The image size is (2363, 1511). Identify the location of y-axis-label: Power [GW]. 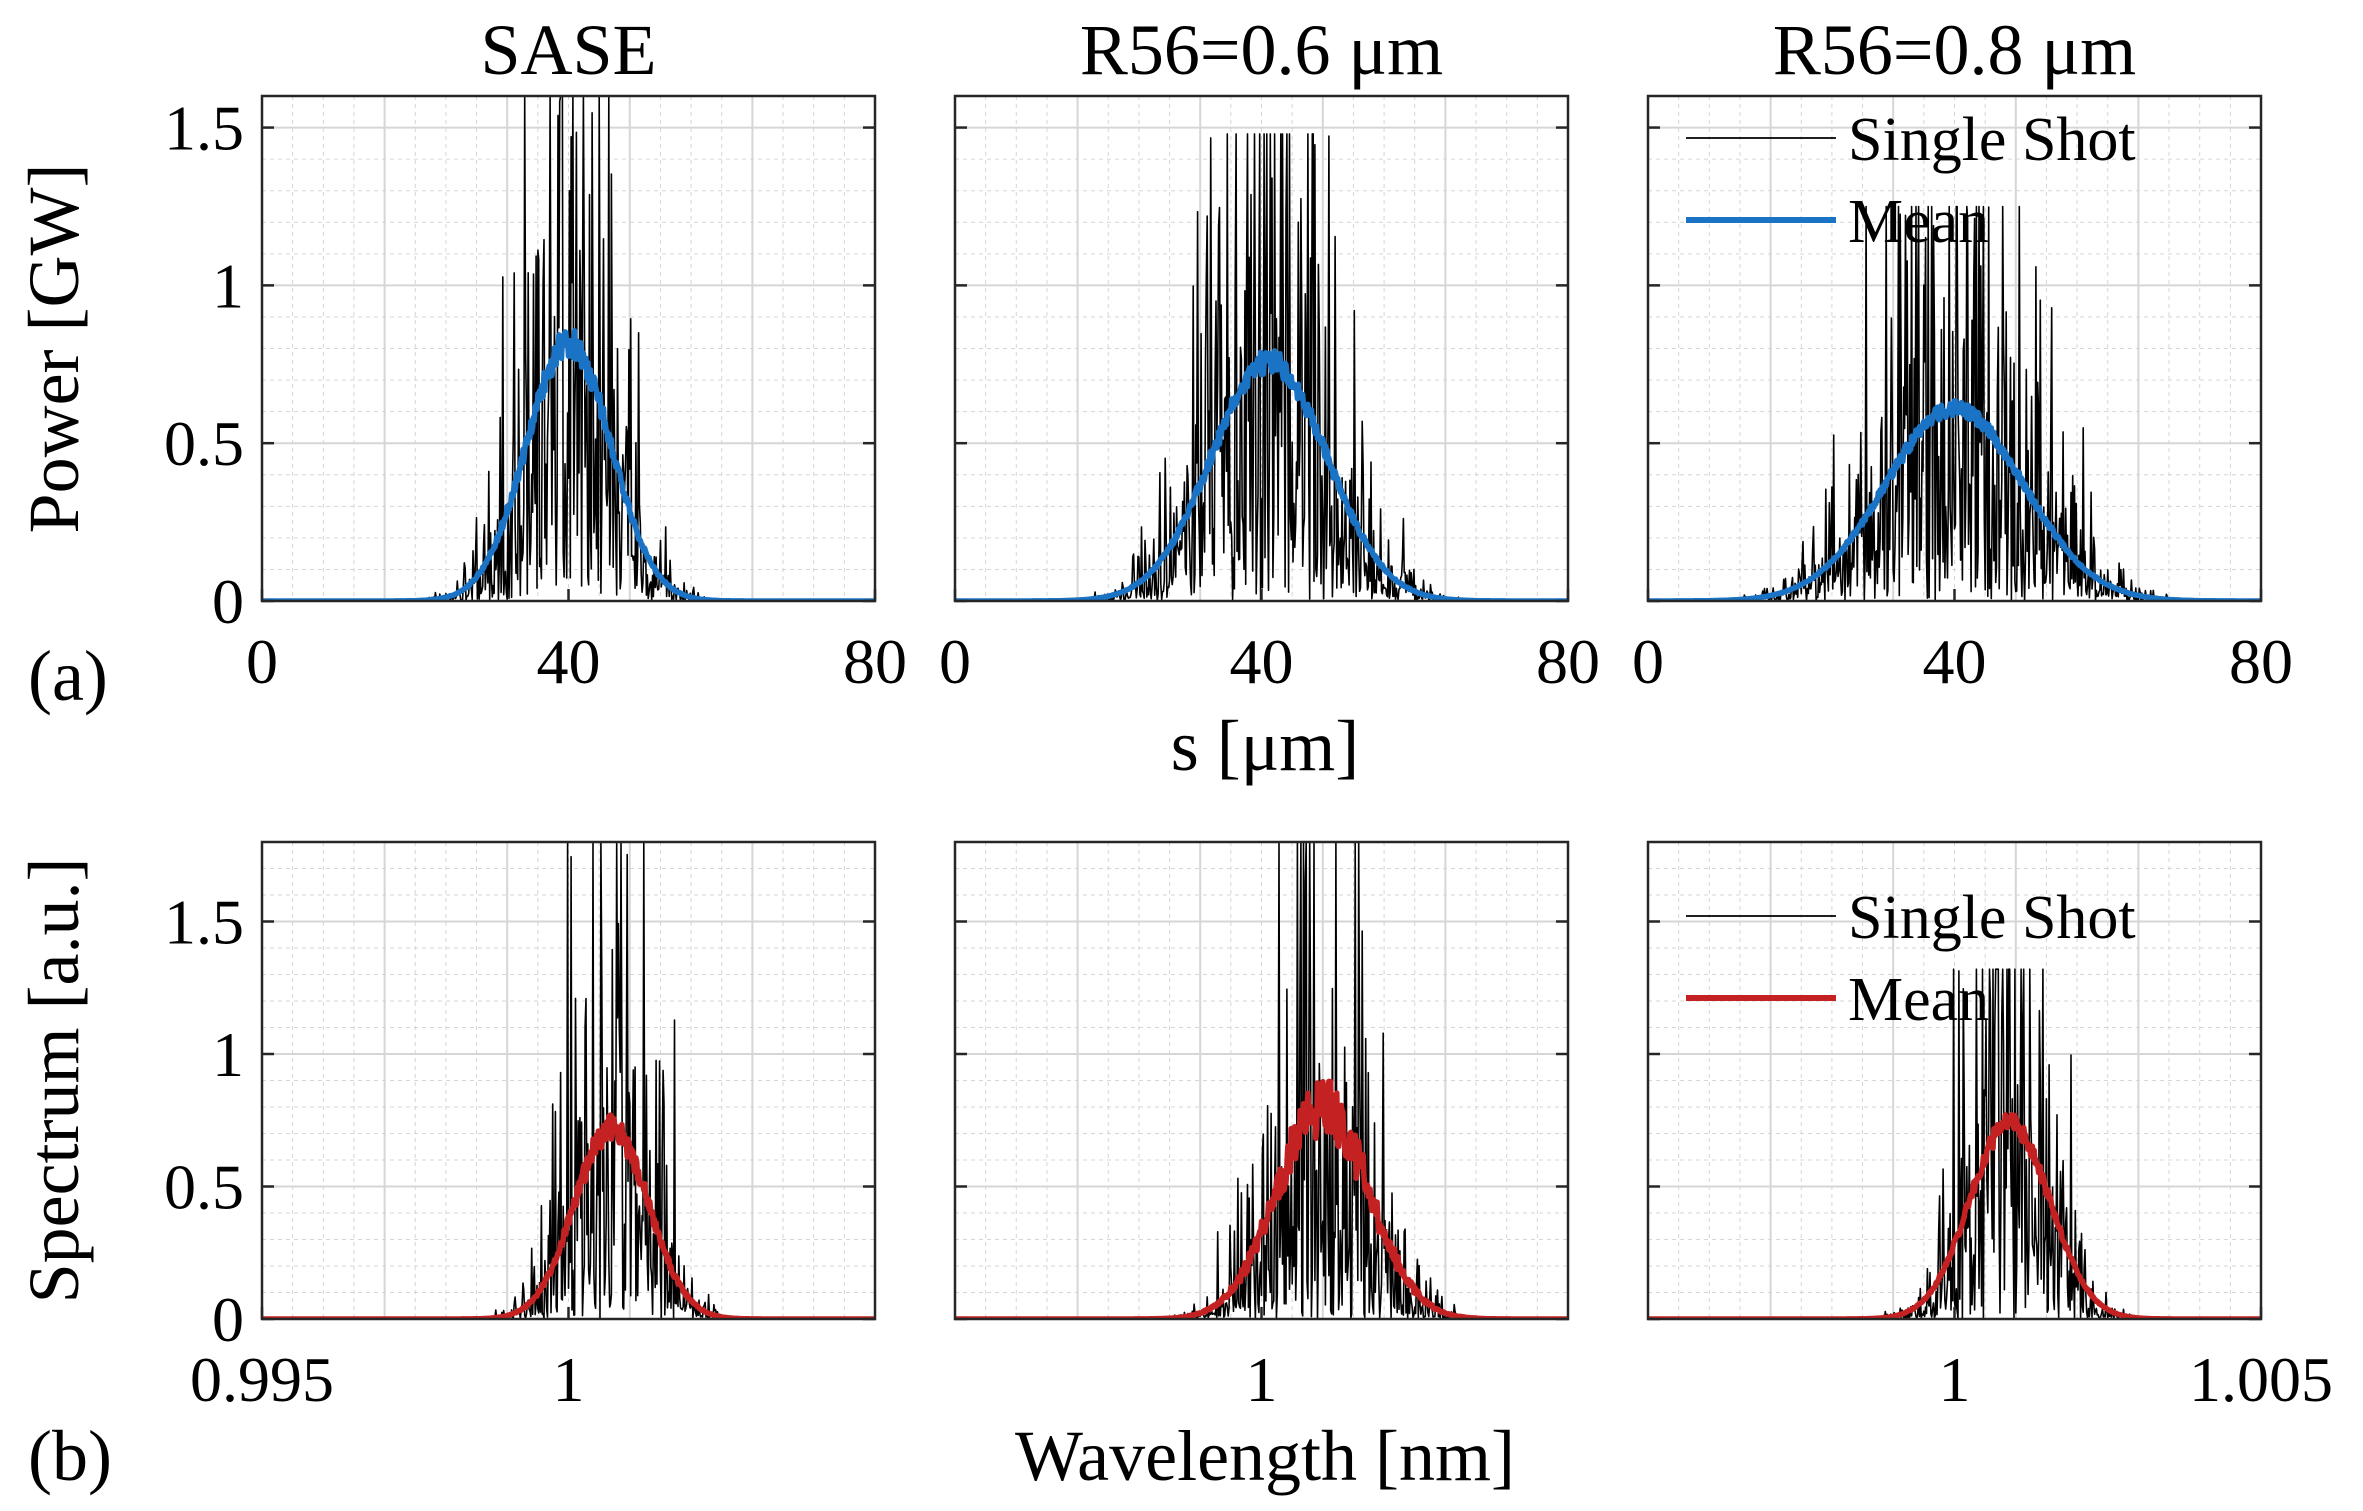
(54, 349).